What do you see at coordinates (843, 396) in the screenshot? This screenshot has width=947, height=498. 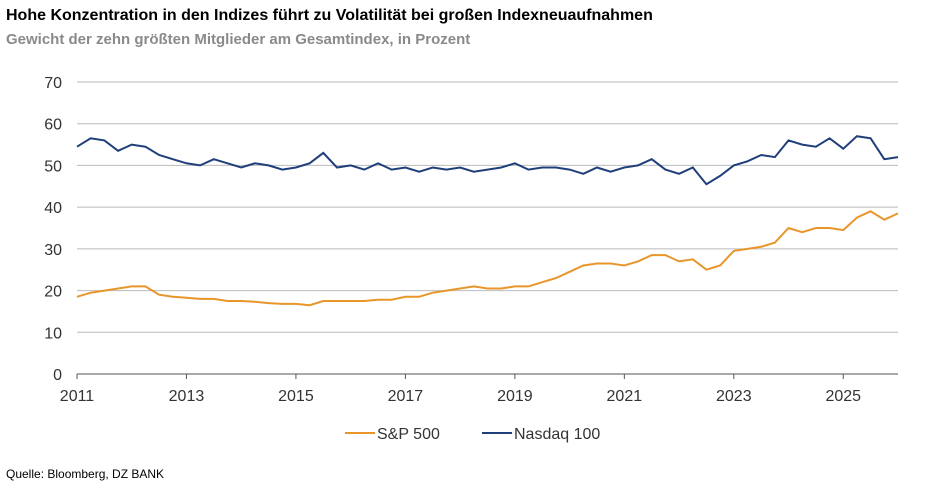 I see `x-tick-label: 2025` at bounding box center [843, 396].